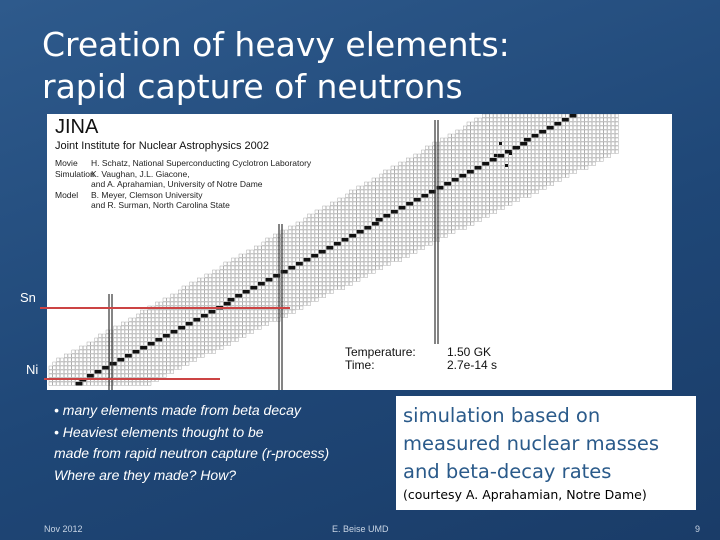  What do you see at coordinates (132, 379) in the screenshot?
I see `ni-marker-line` at bounding box center [132, 379].